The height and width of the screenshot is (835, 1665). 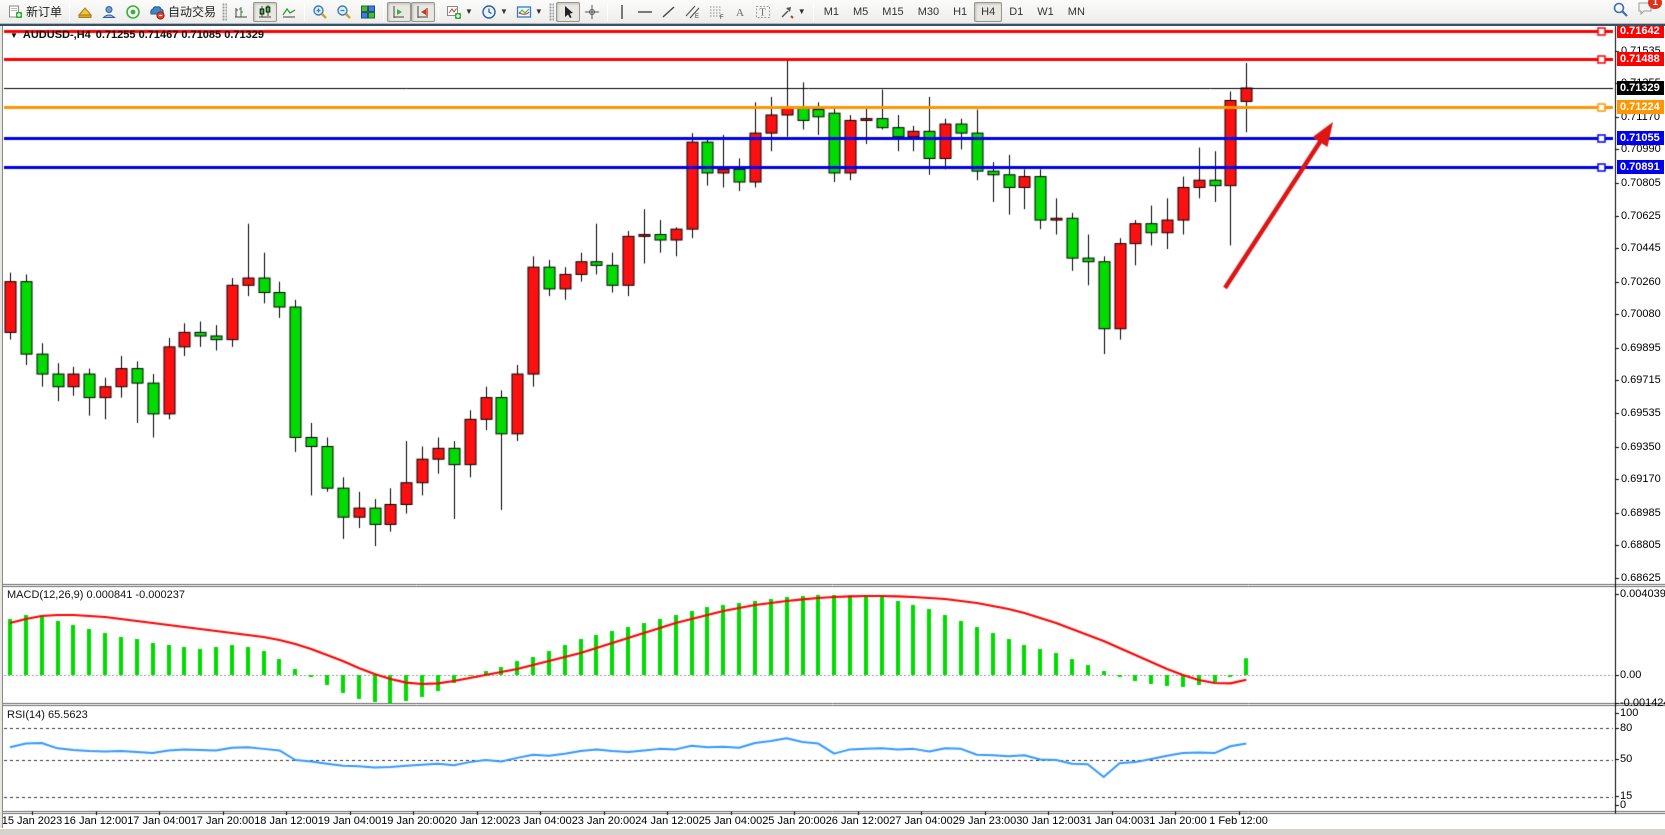 I want to click on arrows-tool-button: ▼, so click(x=792, y=12).